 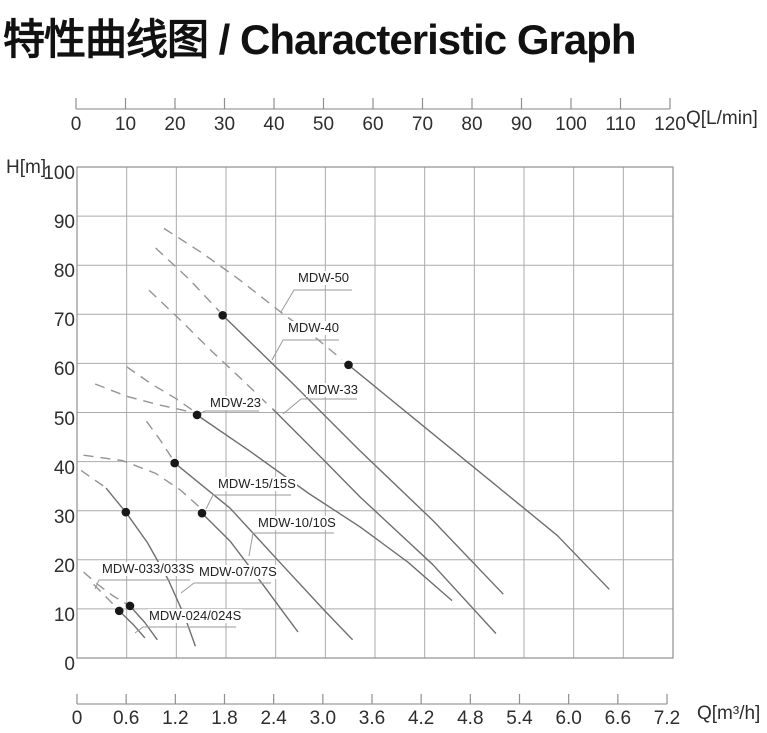 I want to click on top-axis-tick-label: 20, so click(x=175, y=124).